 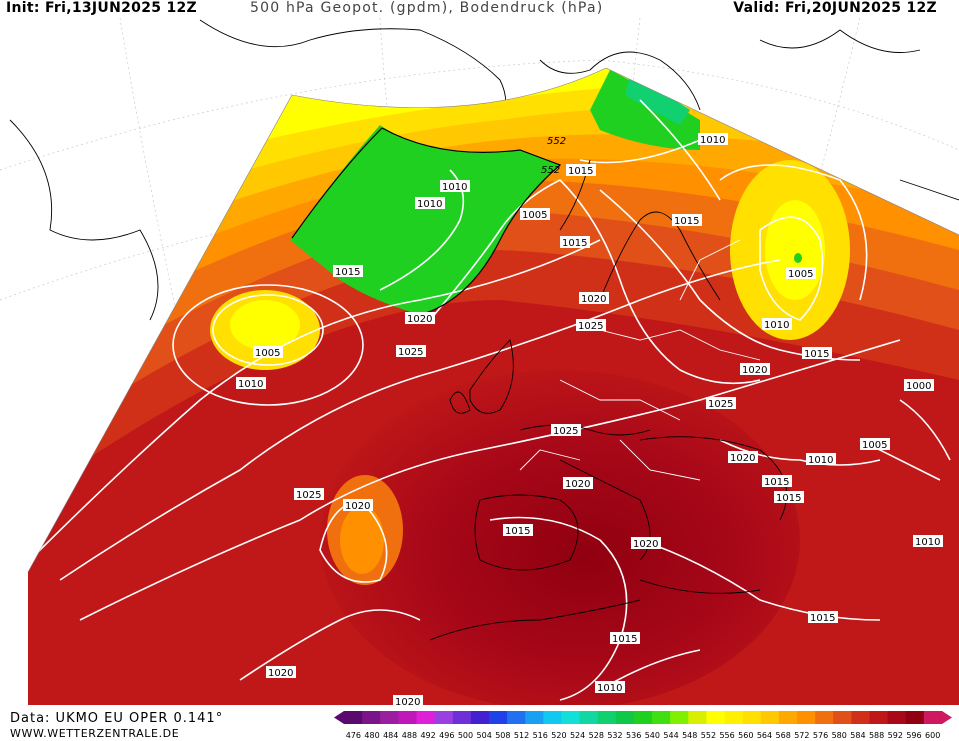 I want to click on scale-tick-label: 492, so click(x=427, y=735).